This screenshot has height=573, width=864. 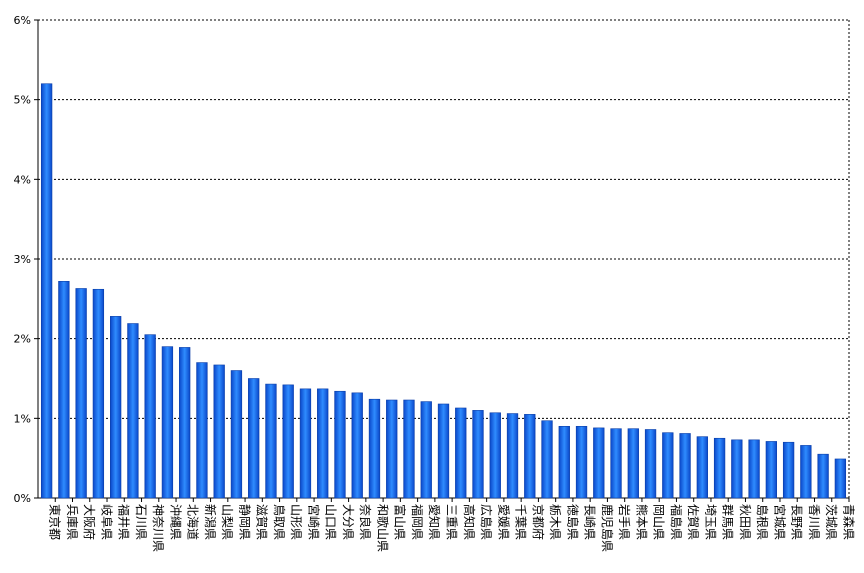 What do you see at coordinates (728, 522) in the screenshot?
I see `x-tick-label: 群馬県` at bounding box center [728, 522].